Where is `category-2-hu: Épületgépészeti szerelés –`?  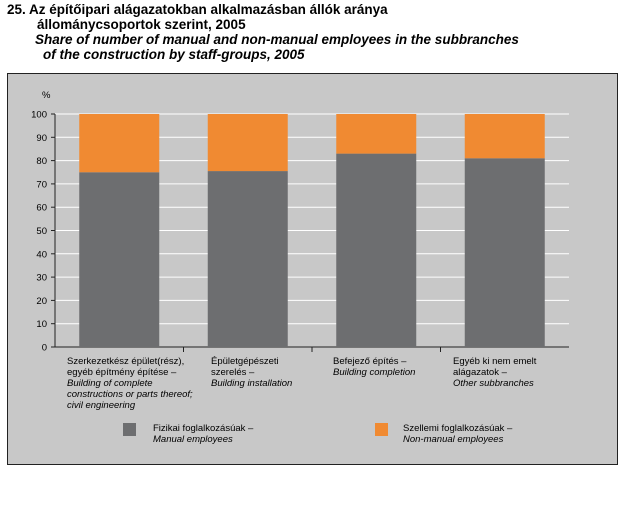 category-2-hu: Épületgépészeti szerelés – is located at coordinates (245, 367).